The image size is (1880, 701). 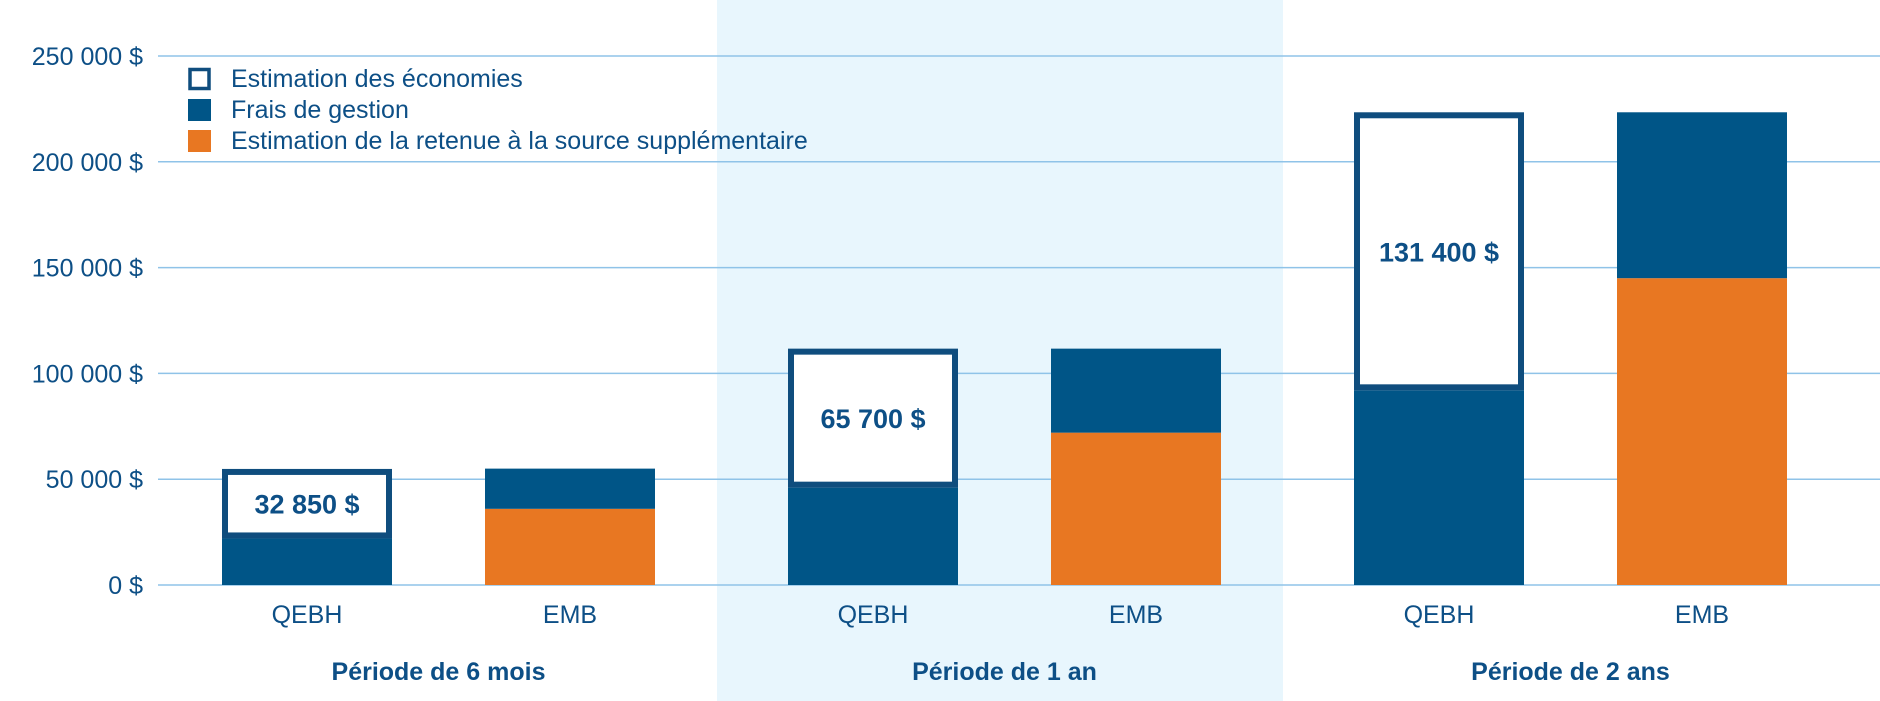 I want to click on legend-swatch-frais, so click(x=199, y=110).